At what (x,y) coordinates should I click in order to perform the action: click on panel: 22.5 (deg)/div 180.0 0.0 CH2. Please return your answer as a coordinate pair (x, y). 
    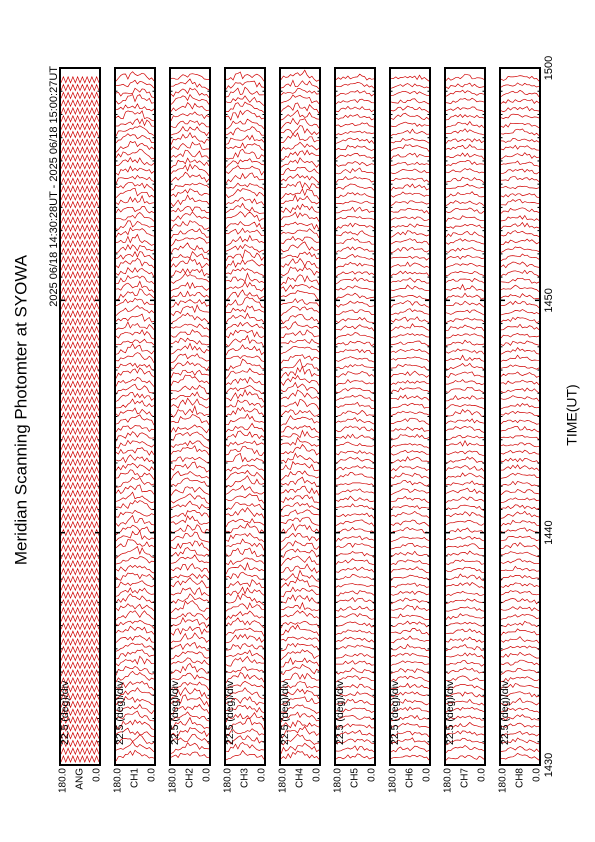
    Looking at the image, I should click on (190, 430).